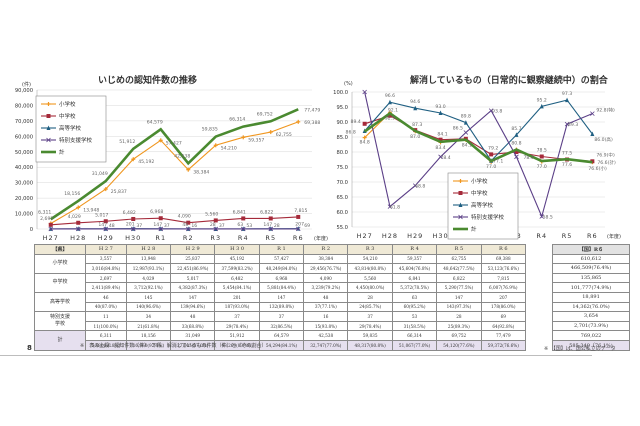  Describe the element at coordinates (605, 154) in the screenshot. I see `data-label: 76.9(中)` at that location.